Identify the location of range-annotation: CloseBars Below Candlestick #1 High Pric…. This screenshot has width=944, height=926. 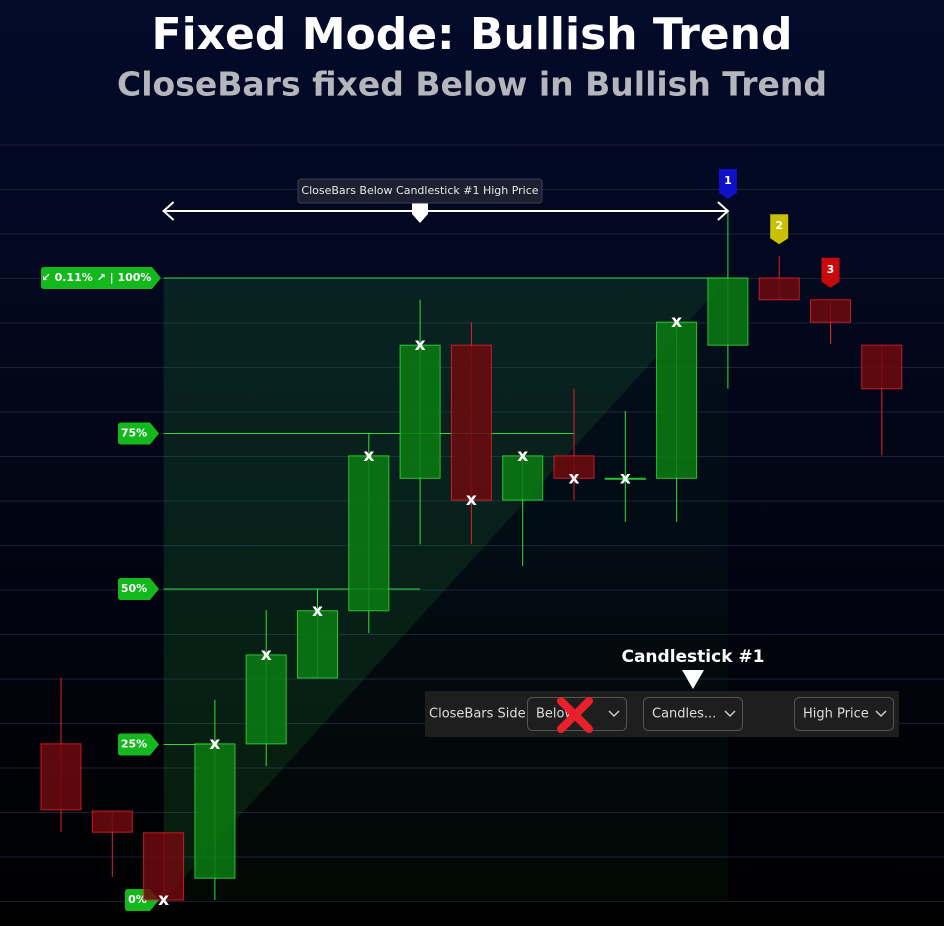
(419, 190).